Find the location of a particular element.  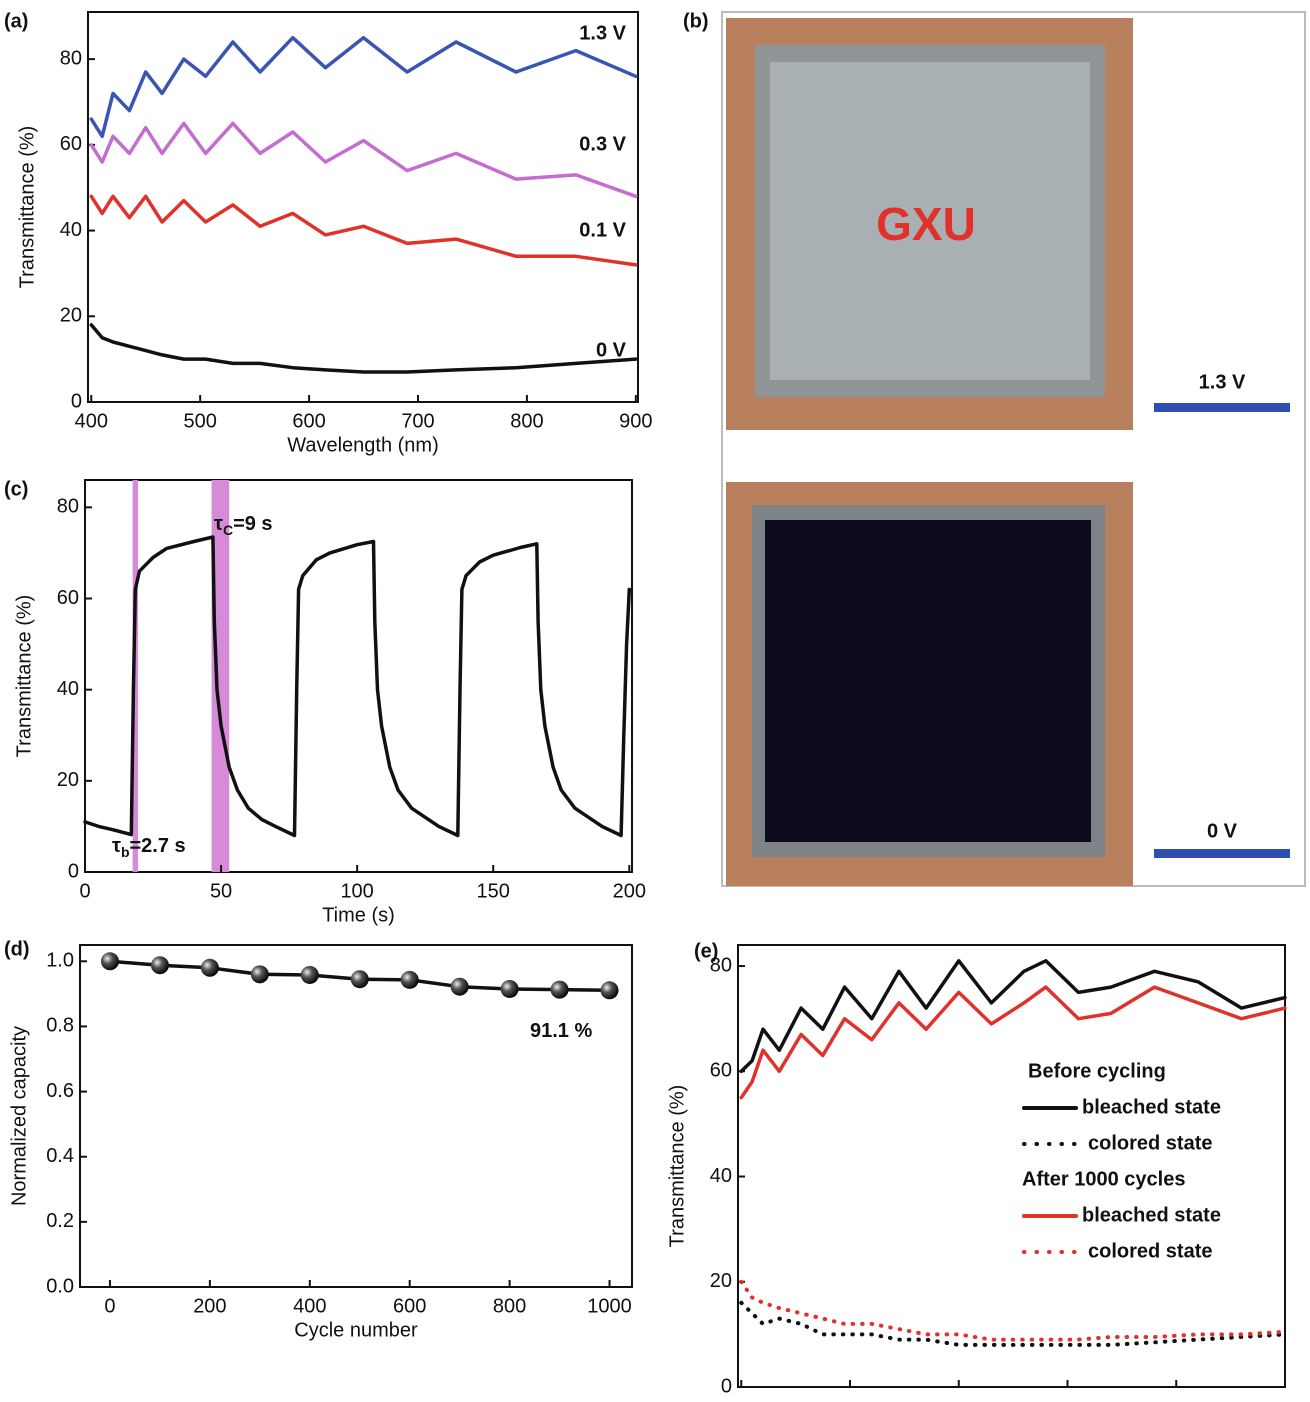

x-axis-title: Wavelength (nm) is located at coordinates (363, 445).